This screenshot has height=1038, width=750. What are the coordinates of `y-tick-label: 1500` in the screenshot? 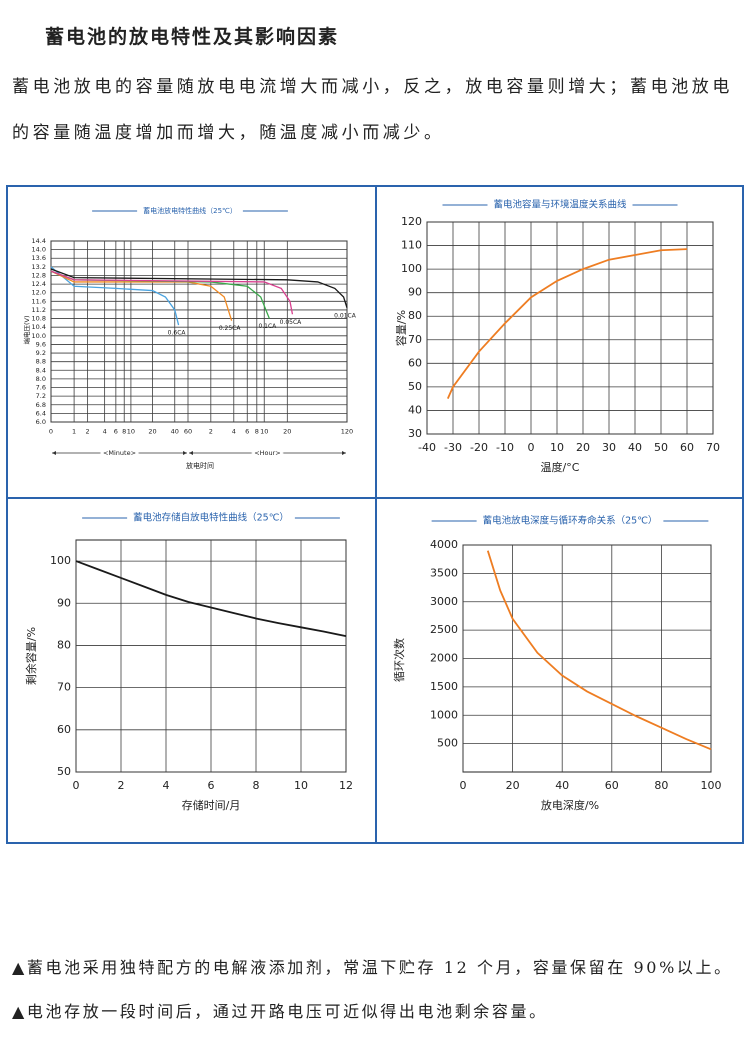 It's located at (444, 686).